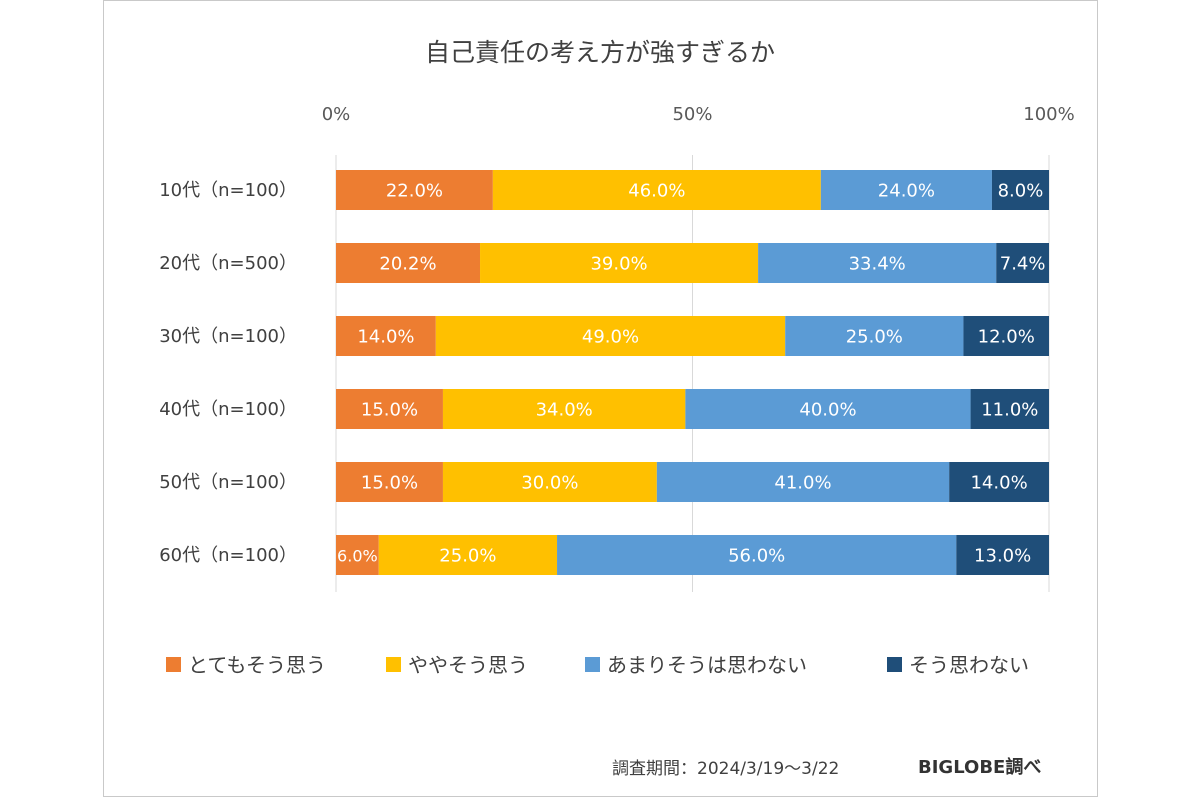  I want to click on data-label: 41.0%, so click(802, 483).